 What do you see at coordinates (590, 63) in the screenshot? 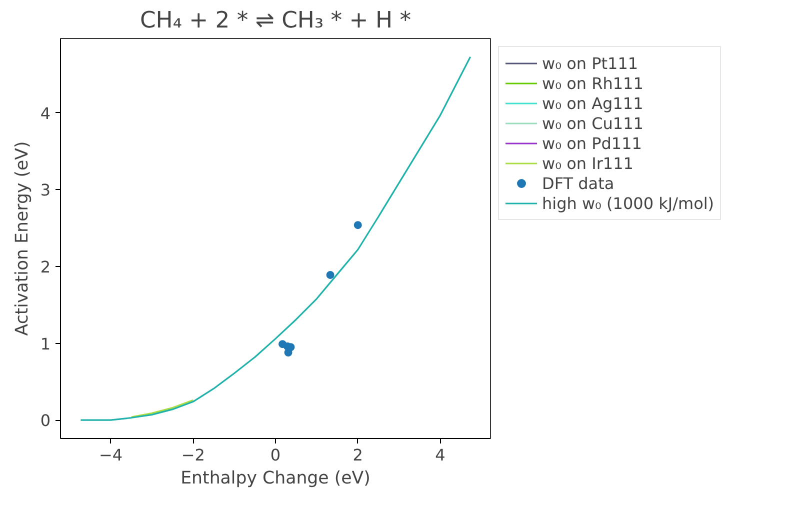
I see `legend-label: w₀ on Pt111` at bounding box center [590, 63].